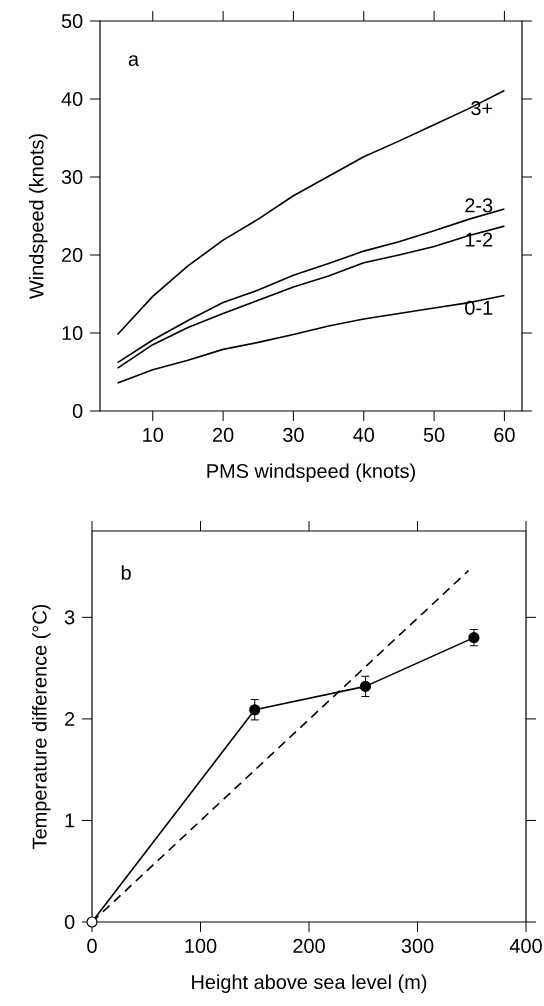 This screenshot has width=544, height=1006. I want to click on legend-label: 3+, so click(482, 108).